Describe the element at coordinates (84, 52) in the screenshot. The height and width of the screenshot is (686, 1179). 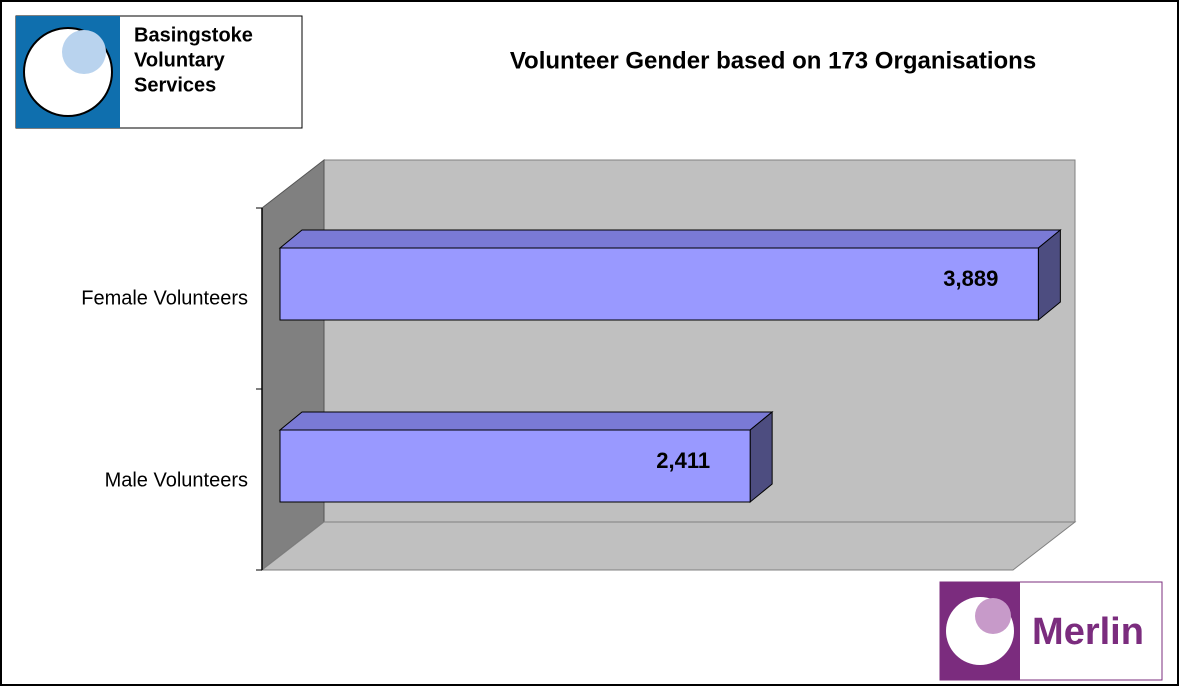
I see `logo-dot` at that location.